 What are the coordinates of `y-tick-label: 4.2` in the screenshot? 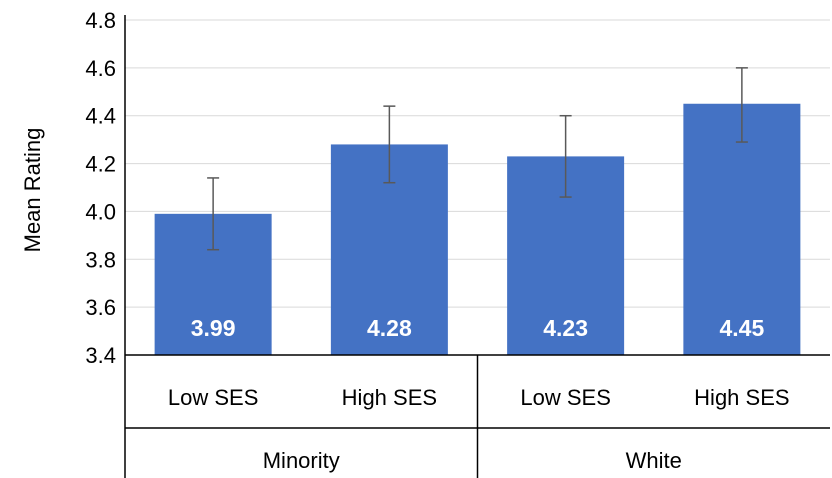 It's located at (100, 164).